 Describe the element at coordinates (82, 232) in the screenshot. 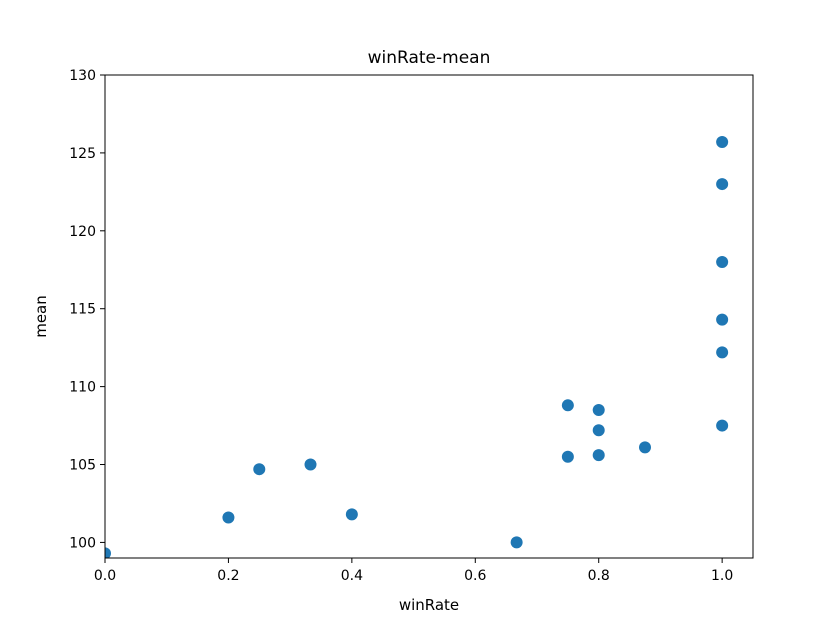

I see `y-tick-label: 120` at that location.